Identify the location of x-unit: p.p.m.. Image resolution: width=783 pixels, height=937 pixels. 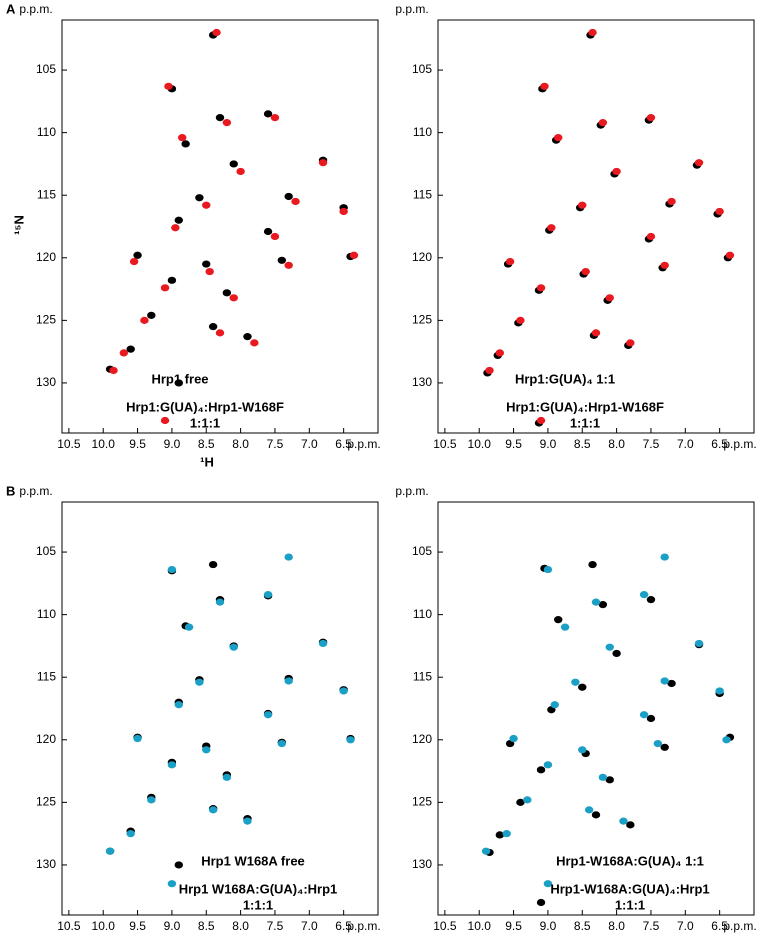
(363, 444).